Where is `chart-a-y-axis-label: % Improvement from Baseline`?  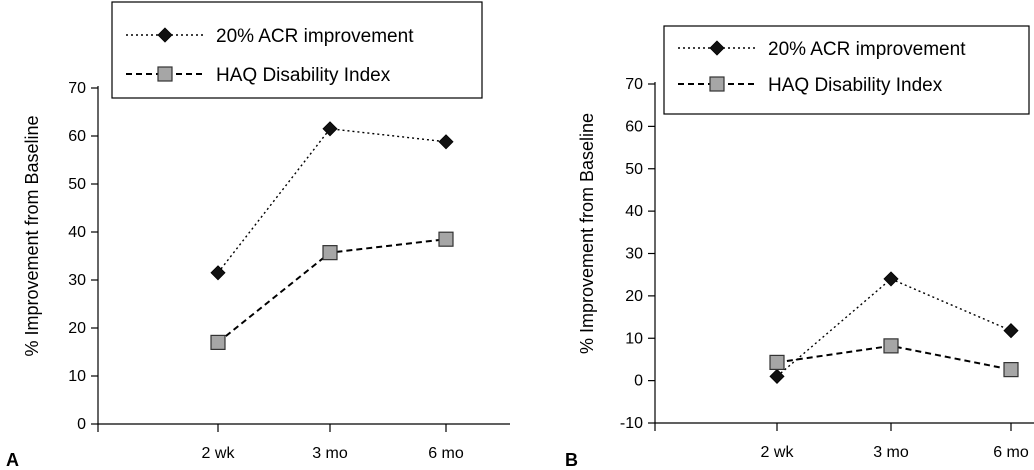
chart-a-y-axis-label: % Improvement from Baseline is located at coordinates (32, 235).